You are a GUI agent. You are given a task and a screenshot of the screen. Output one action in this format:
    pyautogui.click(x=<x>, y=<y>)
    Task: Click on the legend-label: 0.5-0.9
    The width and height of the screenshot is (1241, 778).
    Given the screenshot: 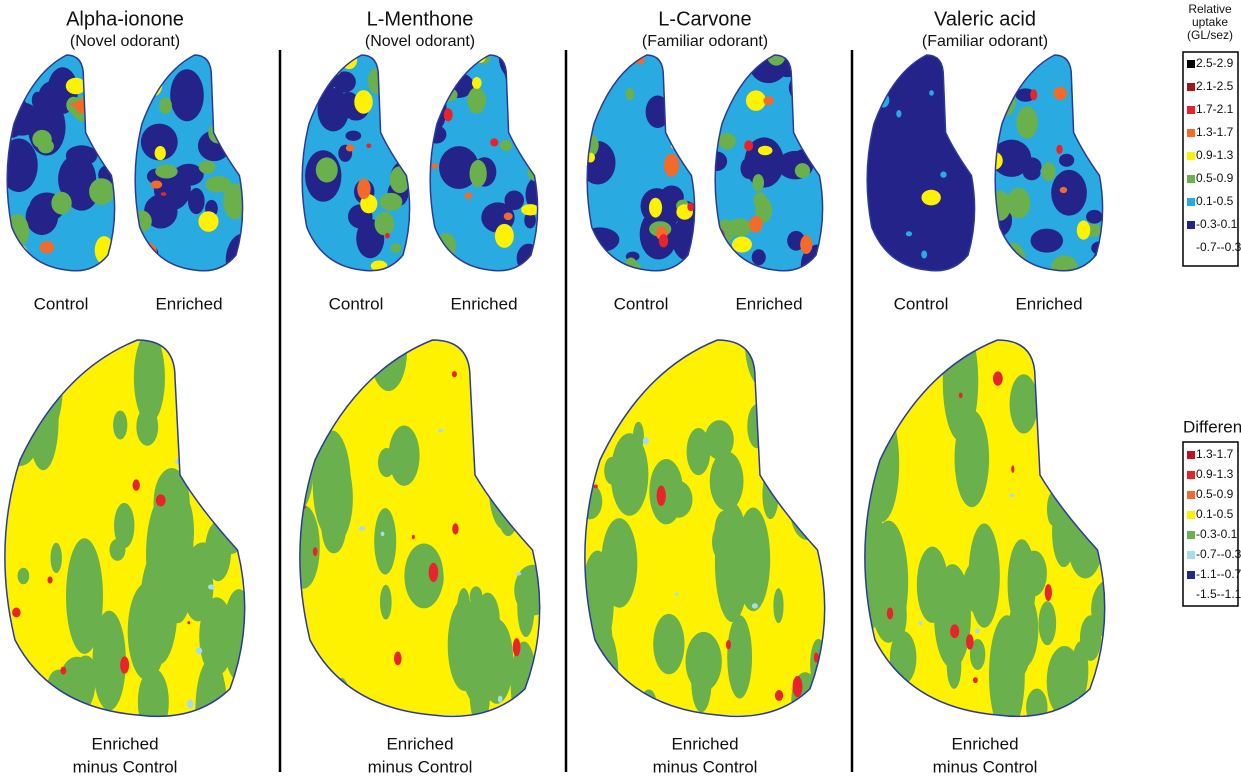 What is the action you would take?
    pyautogui.click(x=1215, y=178)
    